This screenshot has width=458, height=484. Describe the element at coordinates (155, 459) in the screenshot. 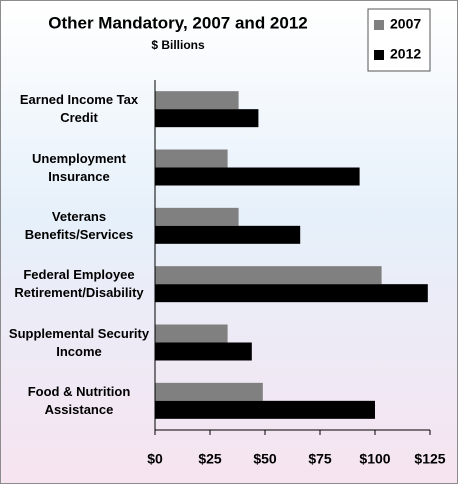

I see `x-tick-label: $0` at that location.